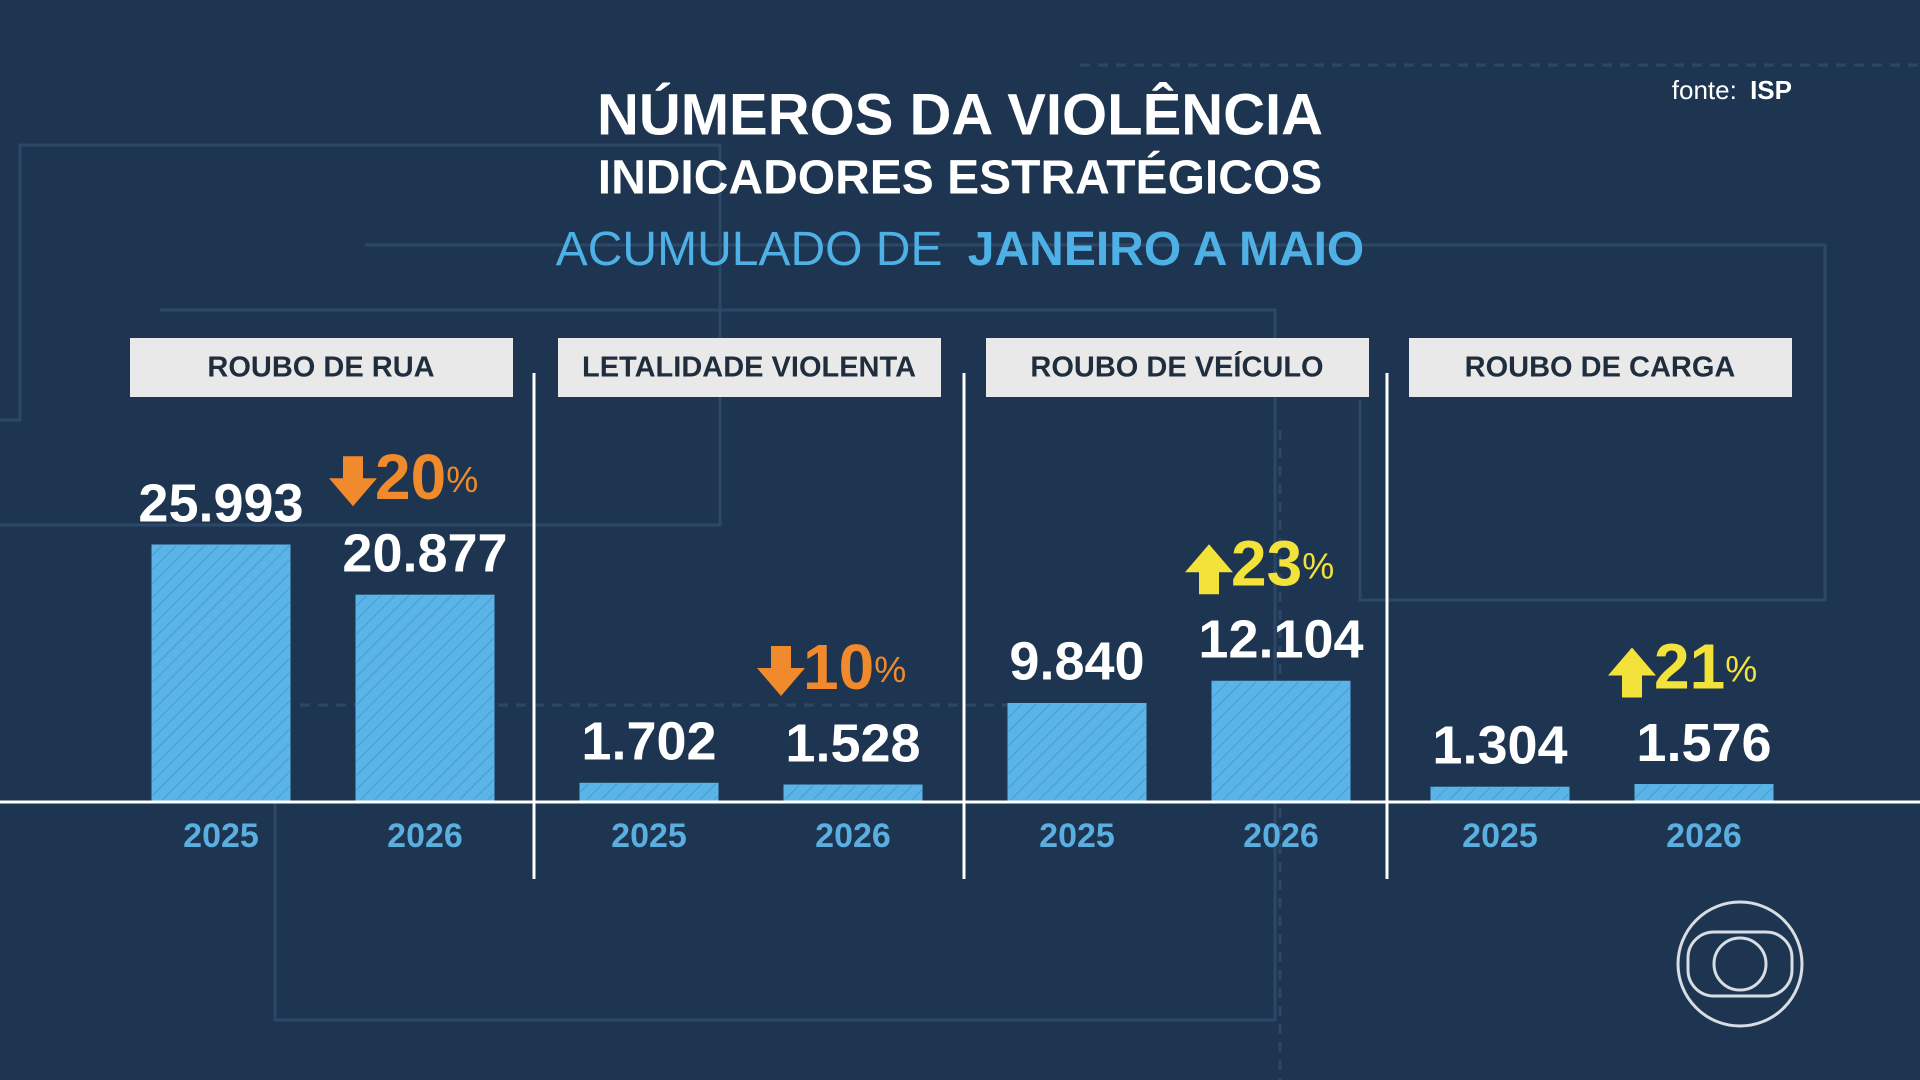 This screenshot has height=1080, width=1920. I want to click on source: fonte: ISP, so click(1732, 90).